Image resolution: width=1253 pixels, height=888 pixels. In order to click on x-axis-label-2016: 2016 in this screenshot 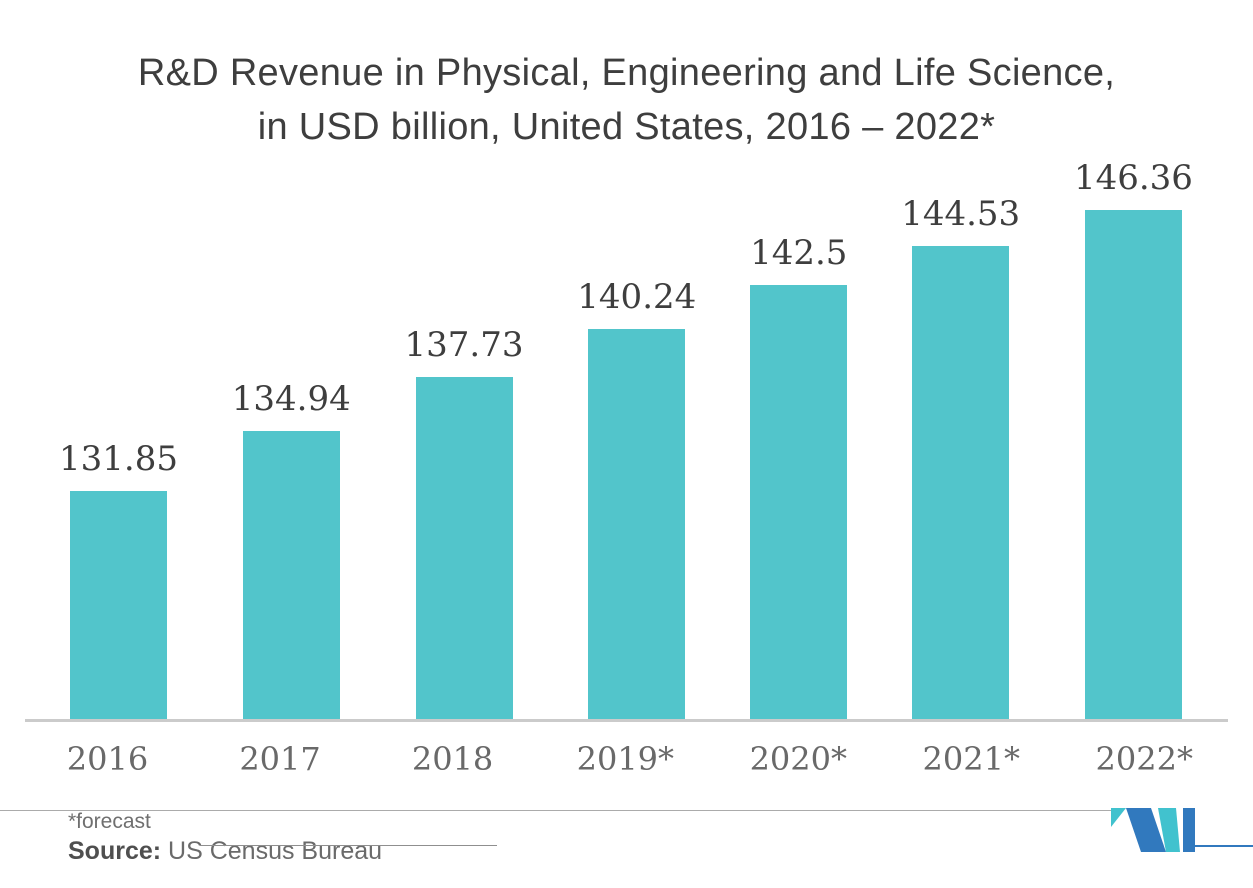, I will do `click(107, 759)`.